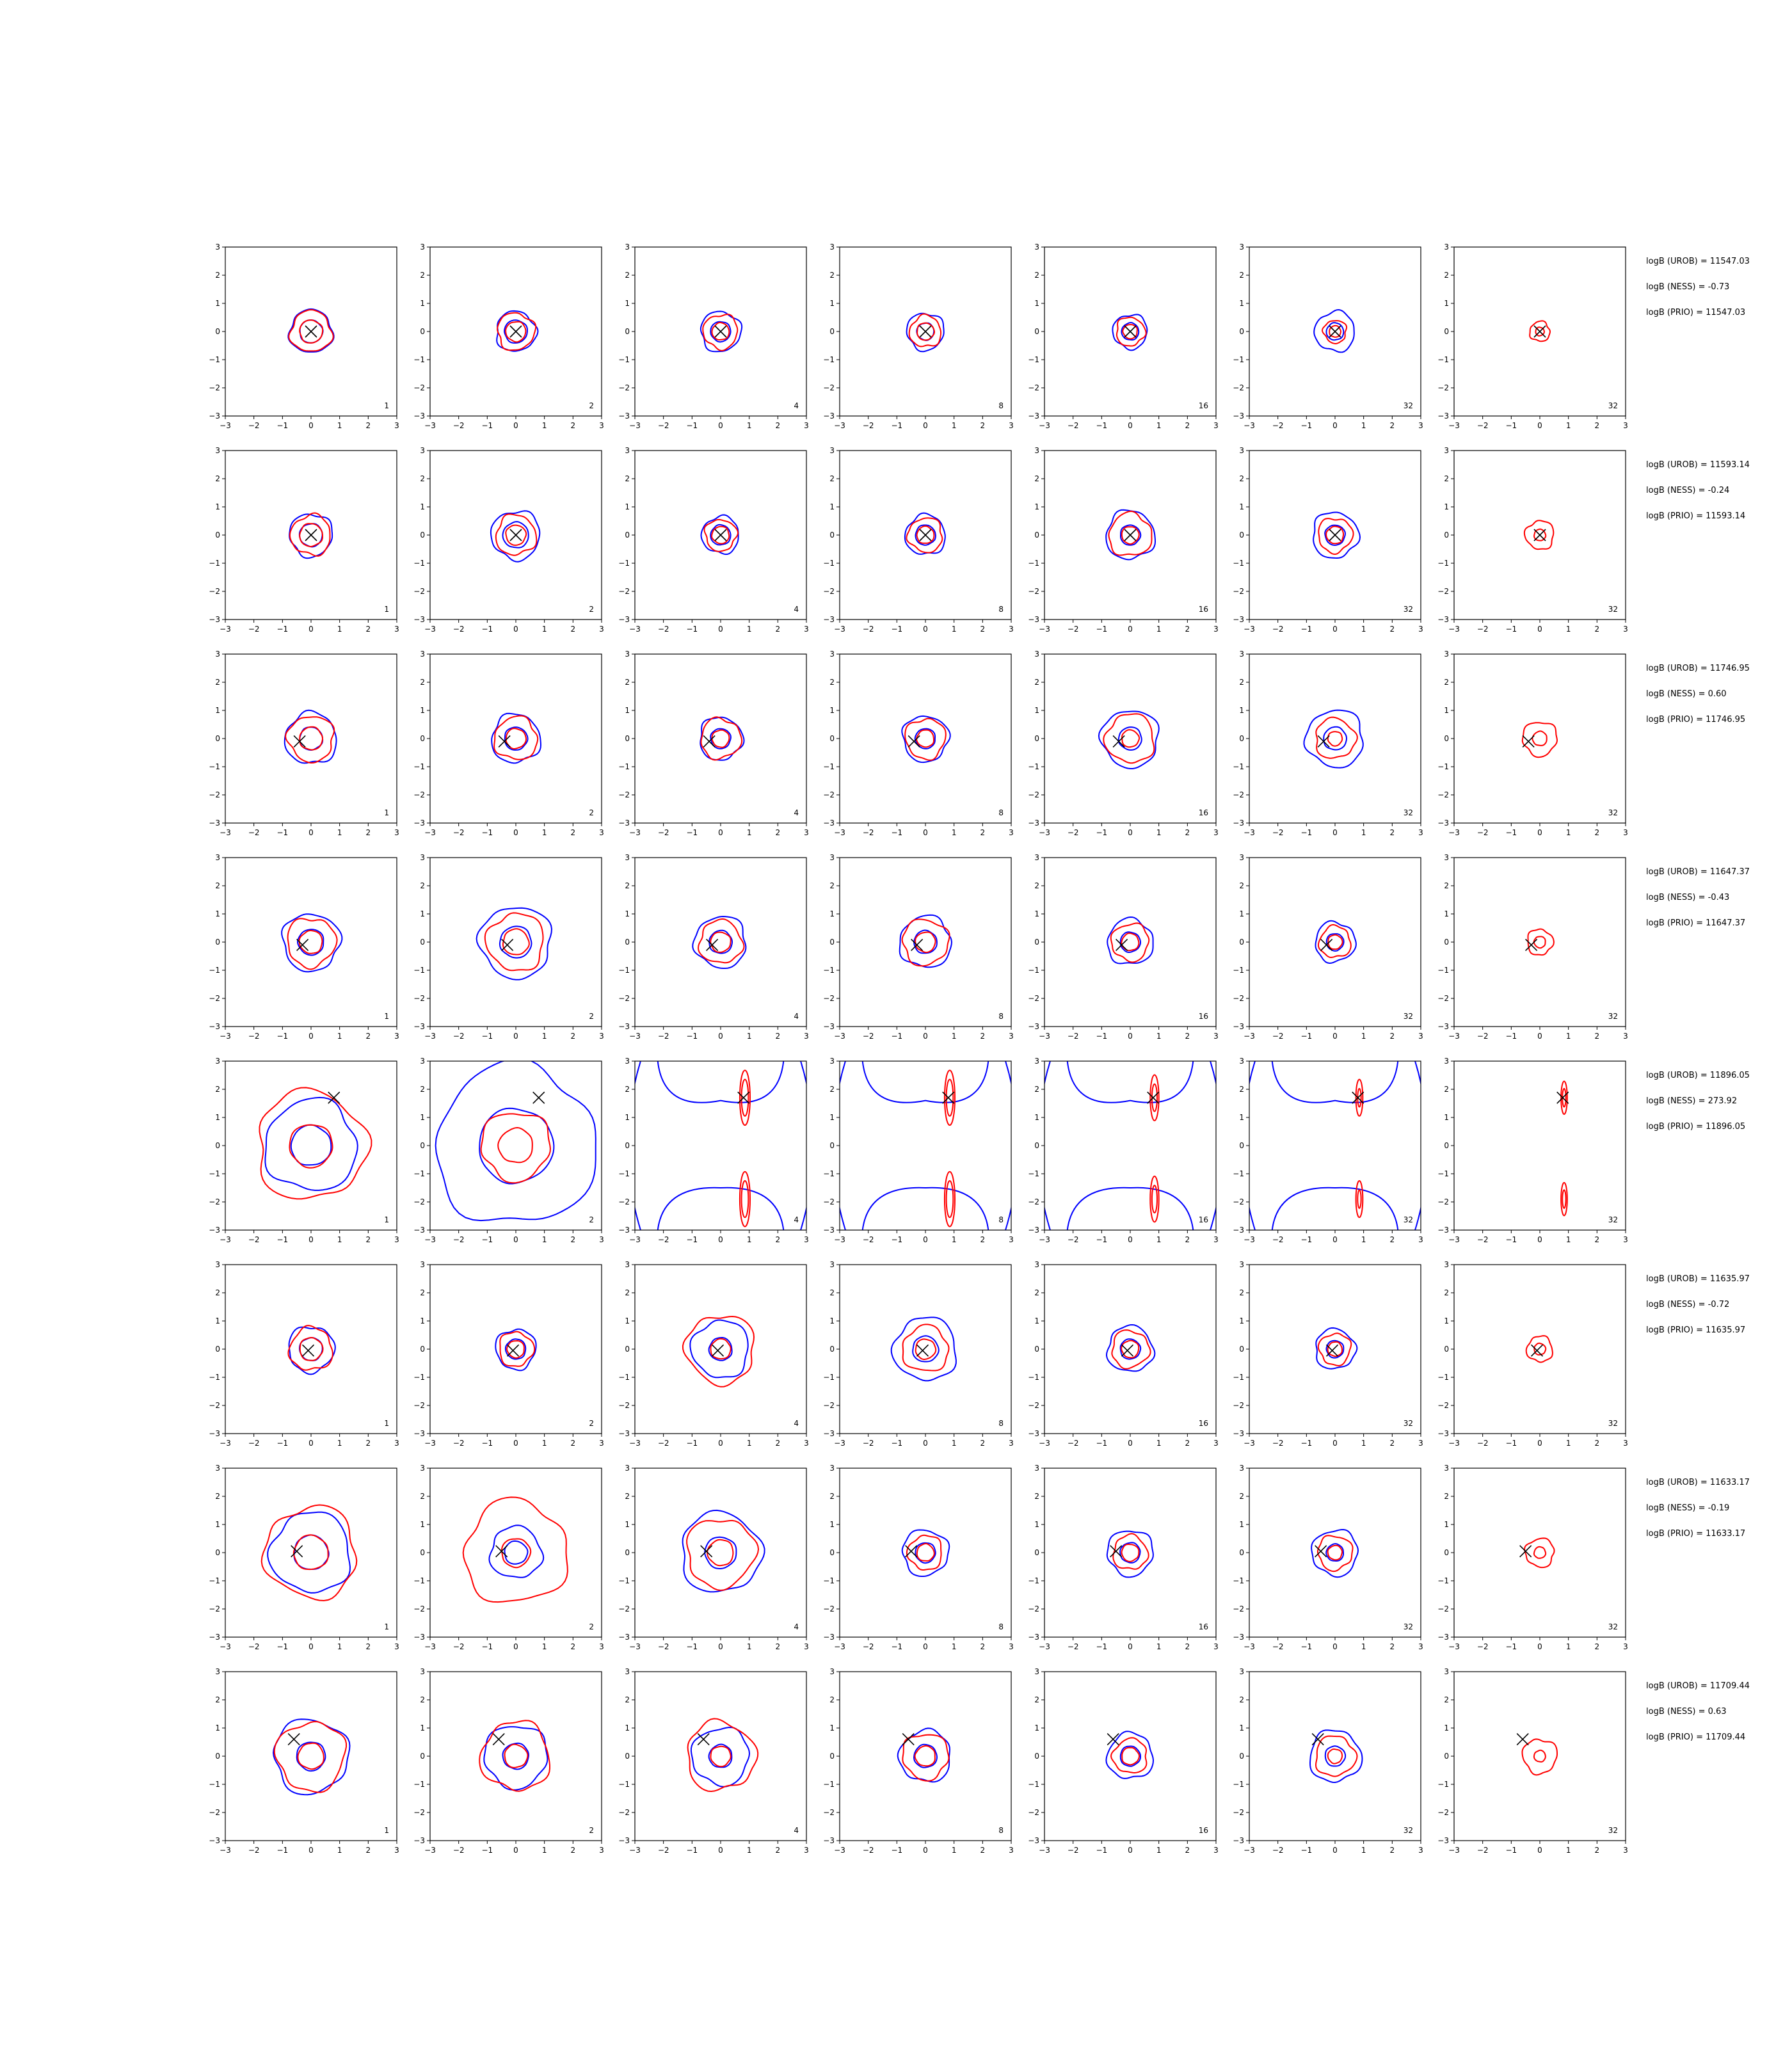  What do you see at coordinates (1698, 465) in the screenshot?
I see `logb-stat: logB (UROB) = 11593.14` at bounding box center [1698, 465].